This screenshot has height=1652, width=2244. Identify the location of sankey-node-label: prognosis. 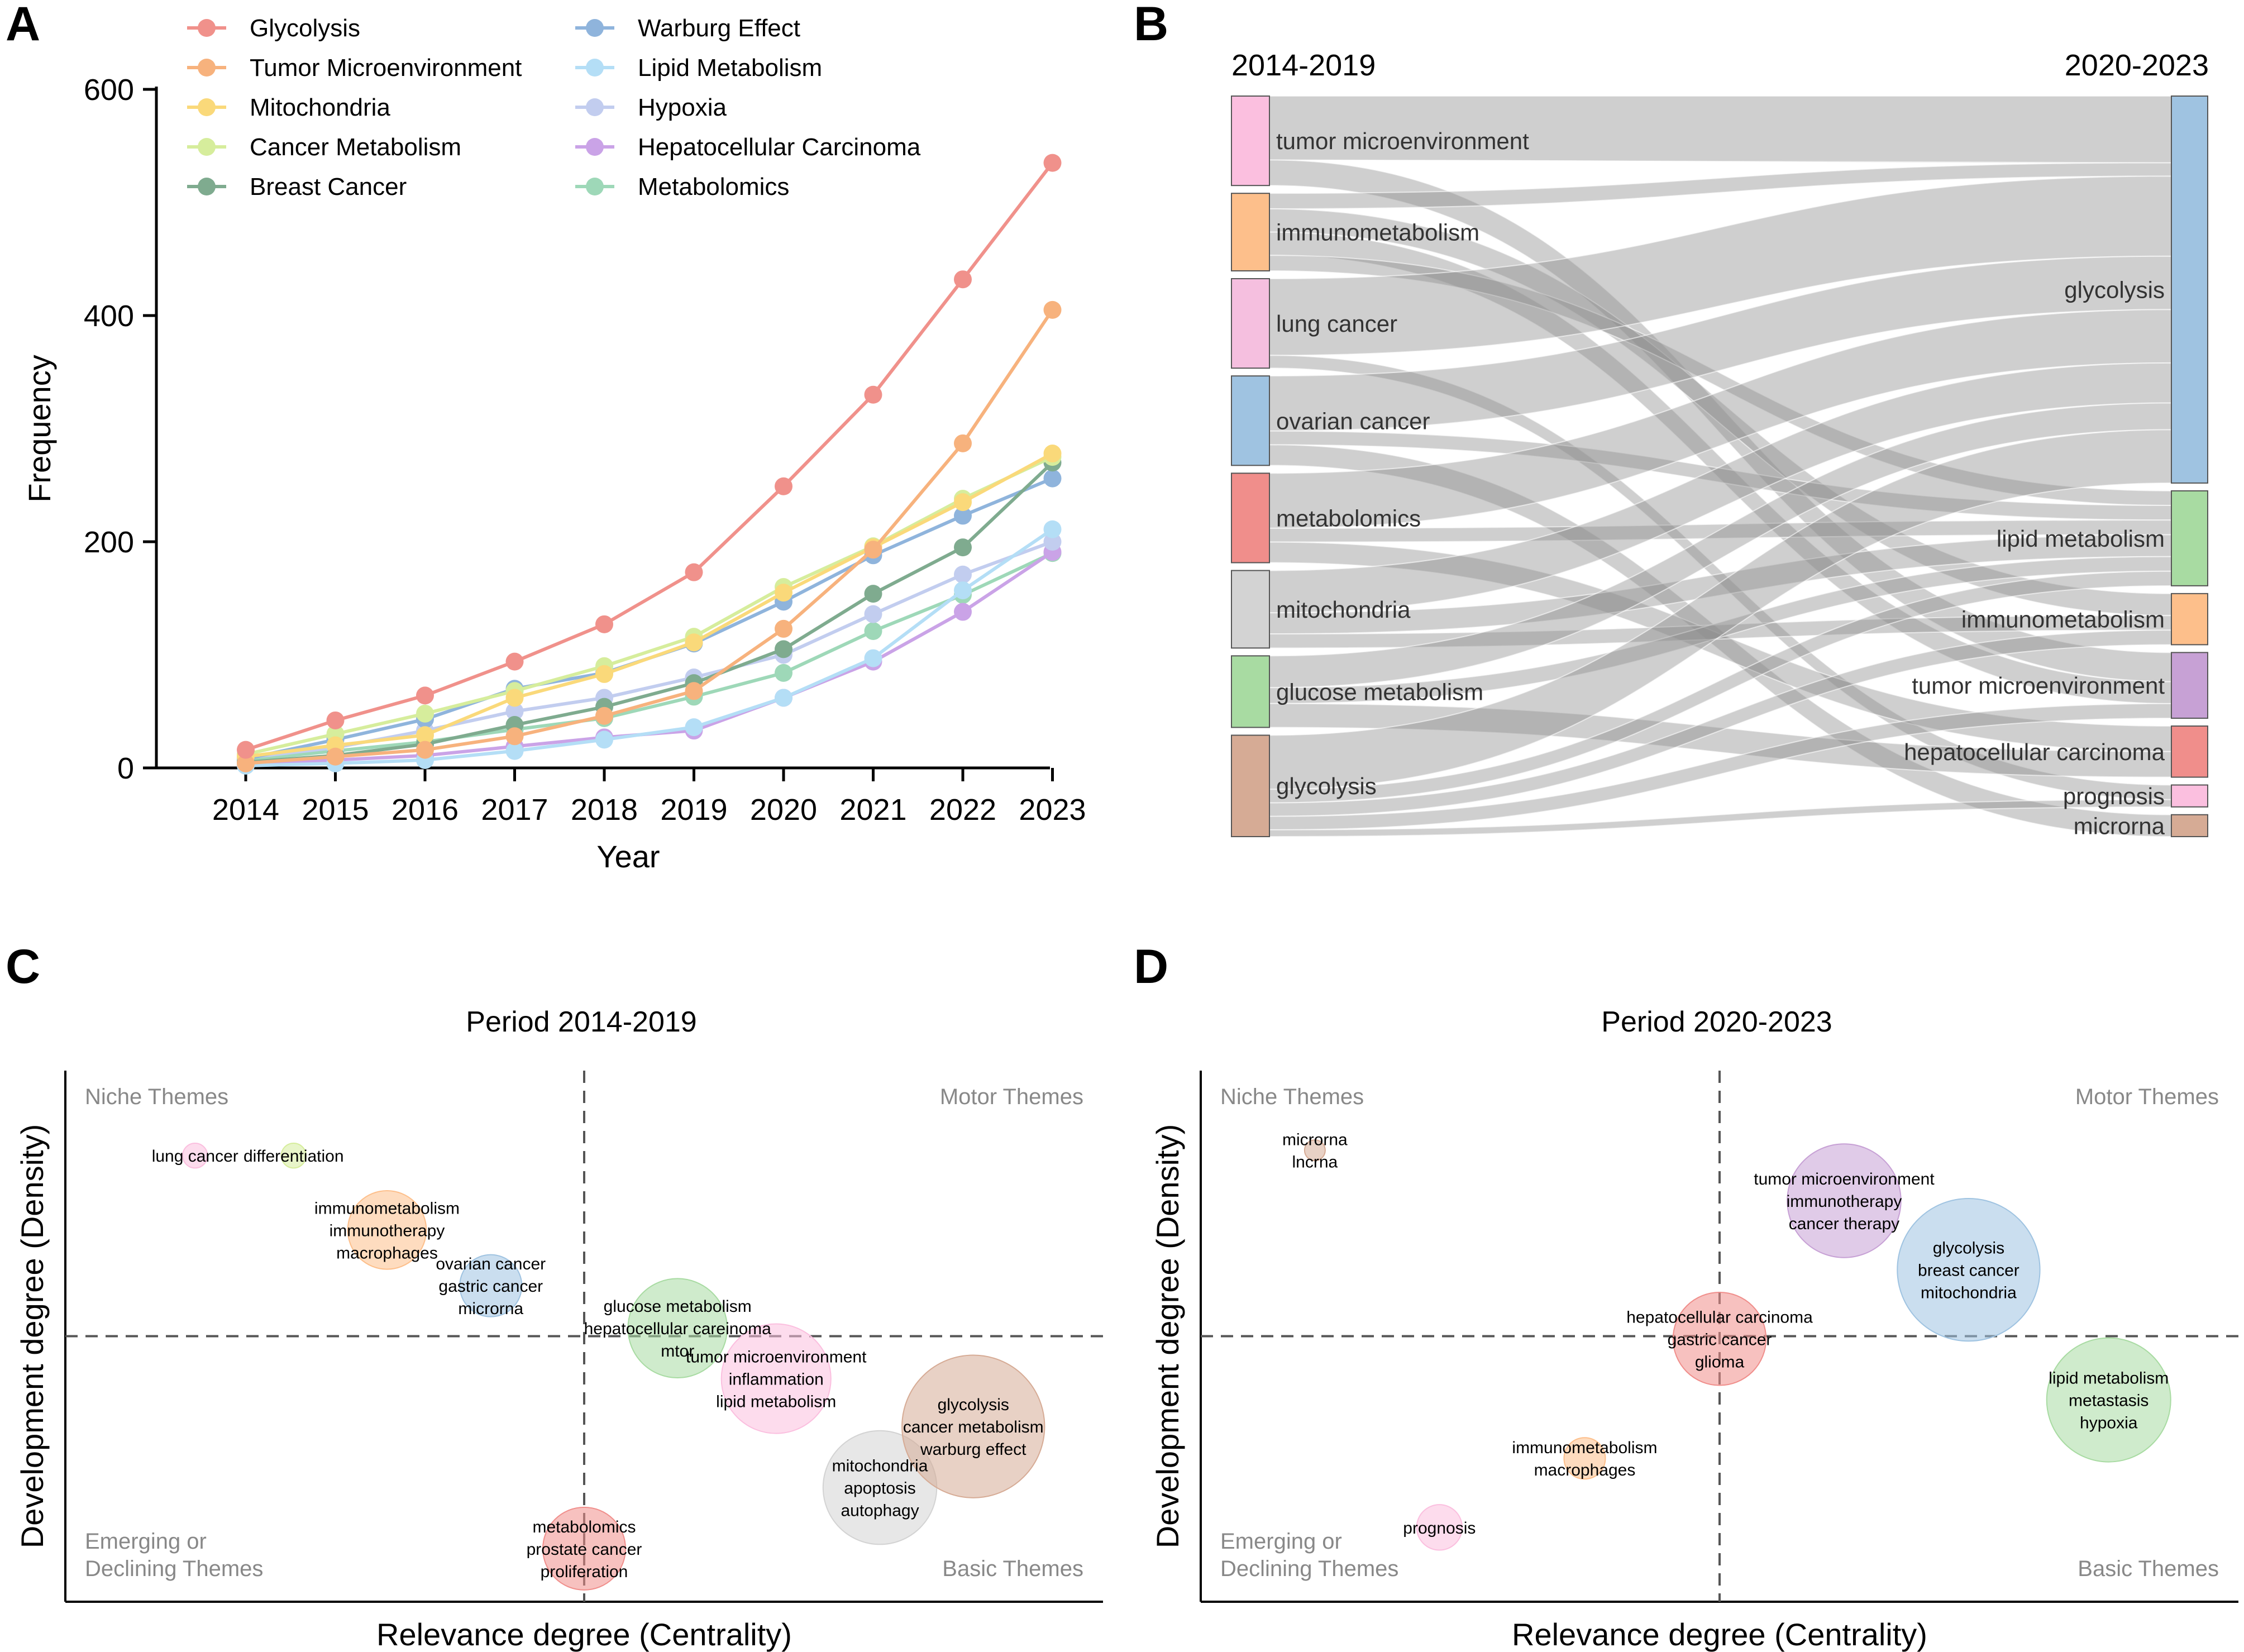
(2114, 796).